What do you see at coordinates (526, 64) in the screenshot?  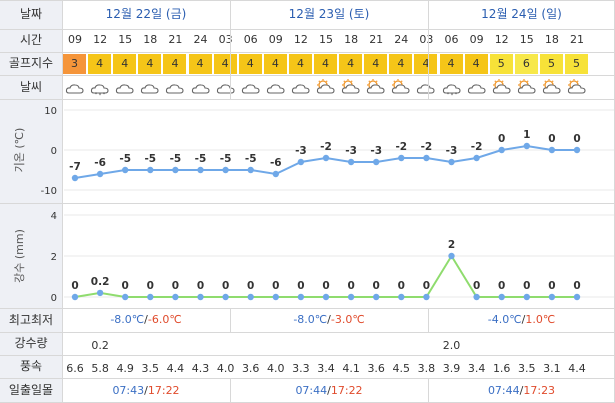 I see `golf-index-cell: 6` at bounding box center [526, 64].